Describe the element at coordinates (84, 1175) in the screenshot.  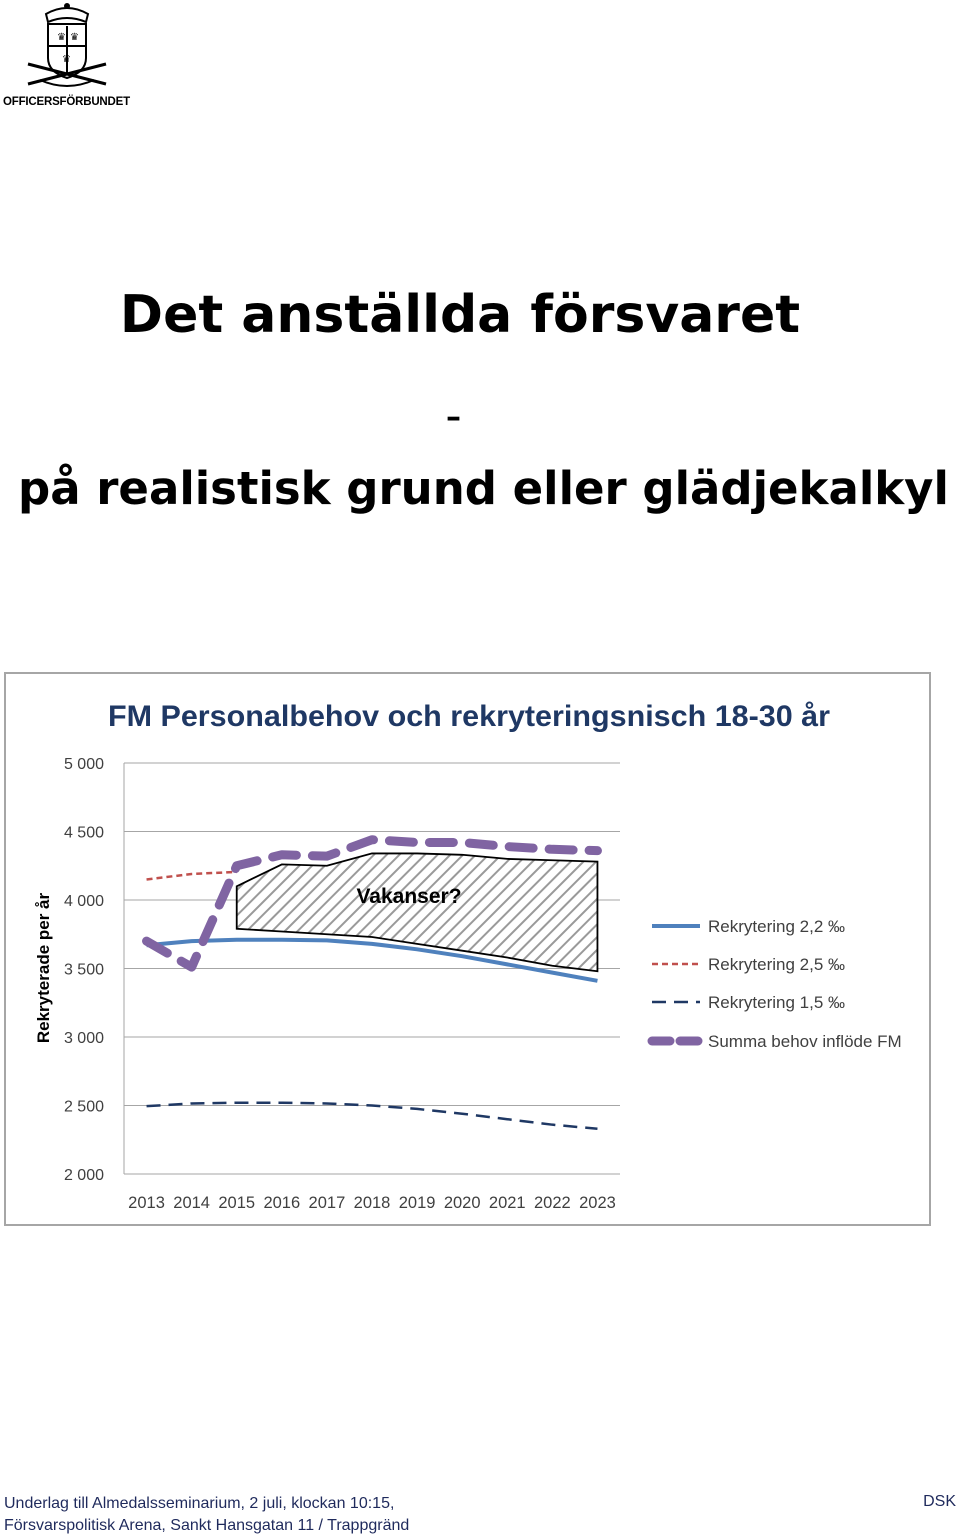
I see `y-tick-label: 2 000` at that location.